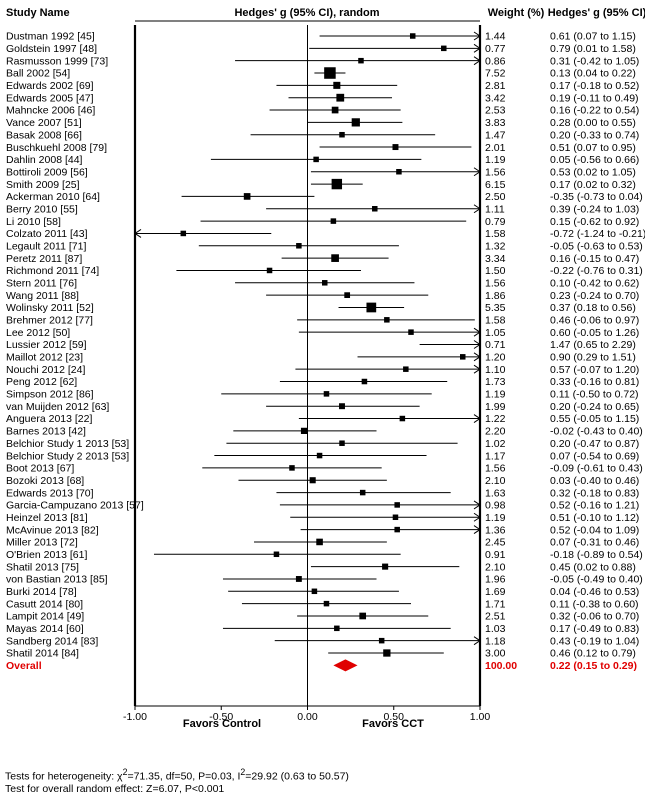 The image size is (645, 800). What do you see at coordinates (321, 358) in the screenshot?
I see `table-row: Maillot 2012 [23] 1.20 0.90 (0.29 to 1.51)` at bounding box center [321, 358].